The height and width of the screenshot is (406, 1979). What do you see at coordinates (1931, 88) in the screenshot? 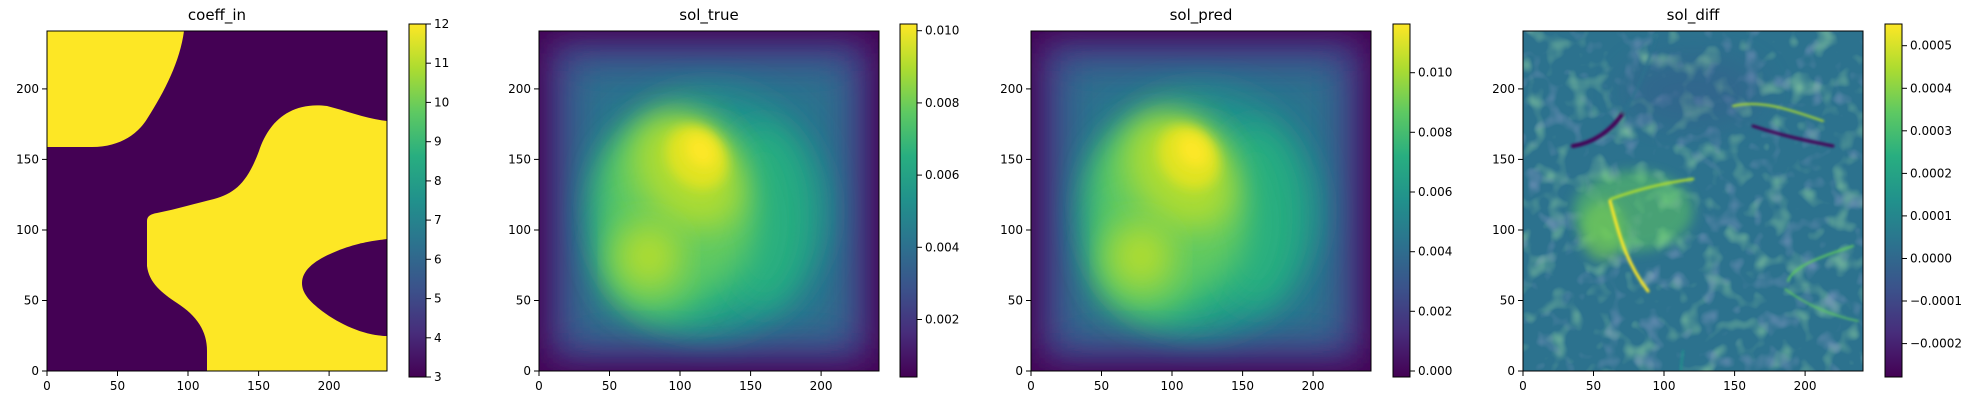
I see `colorbar-tick-label: 0.0004` at bounding box center [1931, 88].